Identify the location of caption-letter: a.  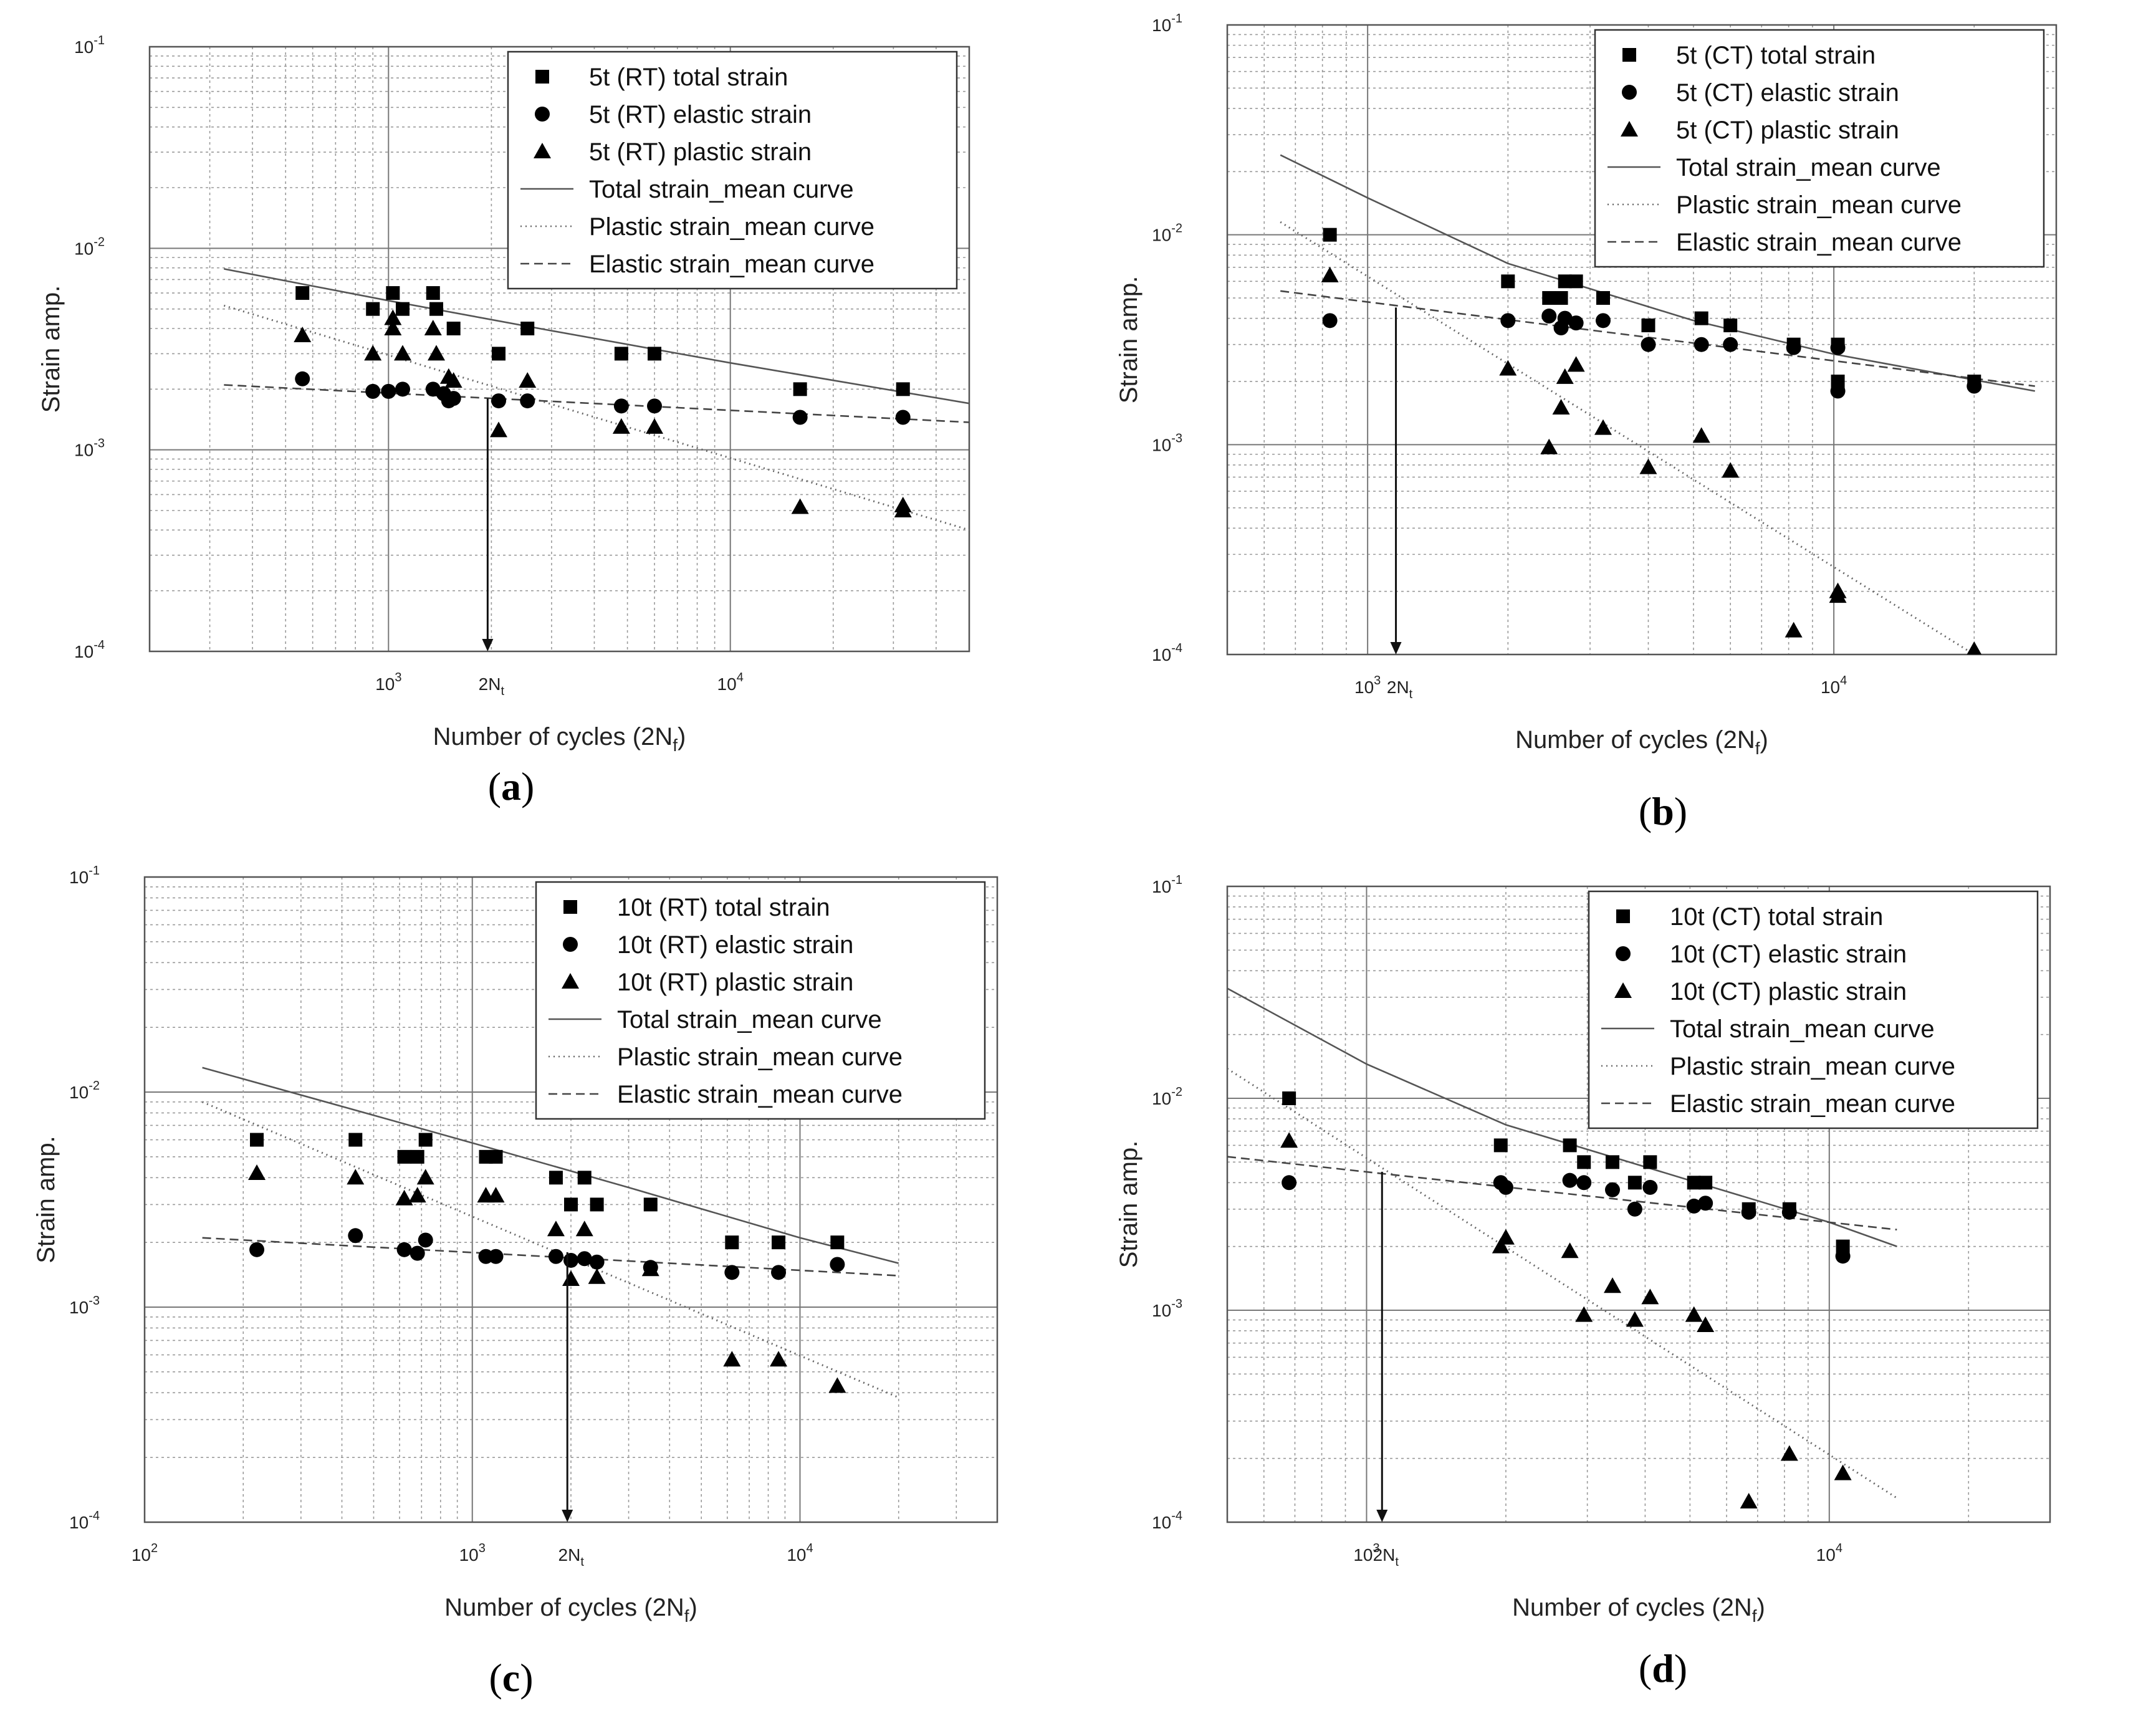
(511, 786).